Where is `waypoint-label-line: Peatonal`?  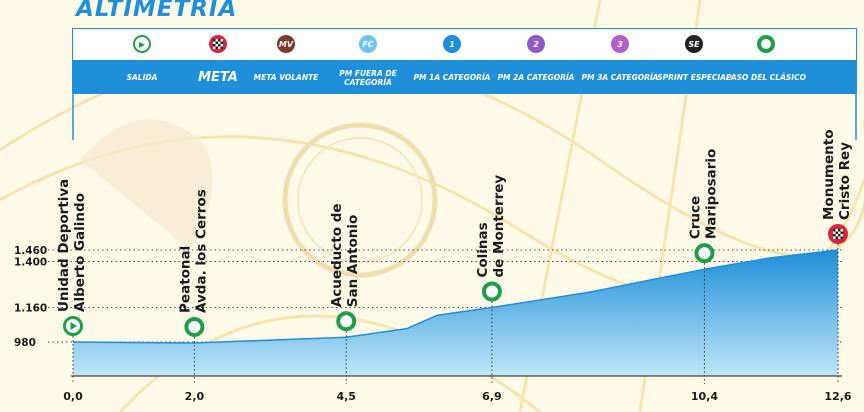 waypoint-label-line: Peatonal is located at coordinates (185, 279).